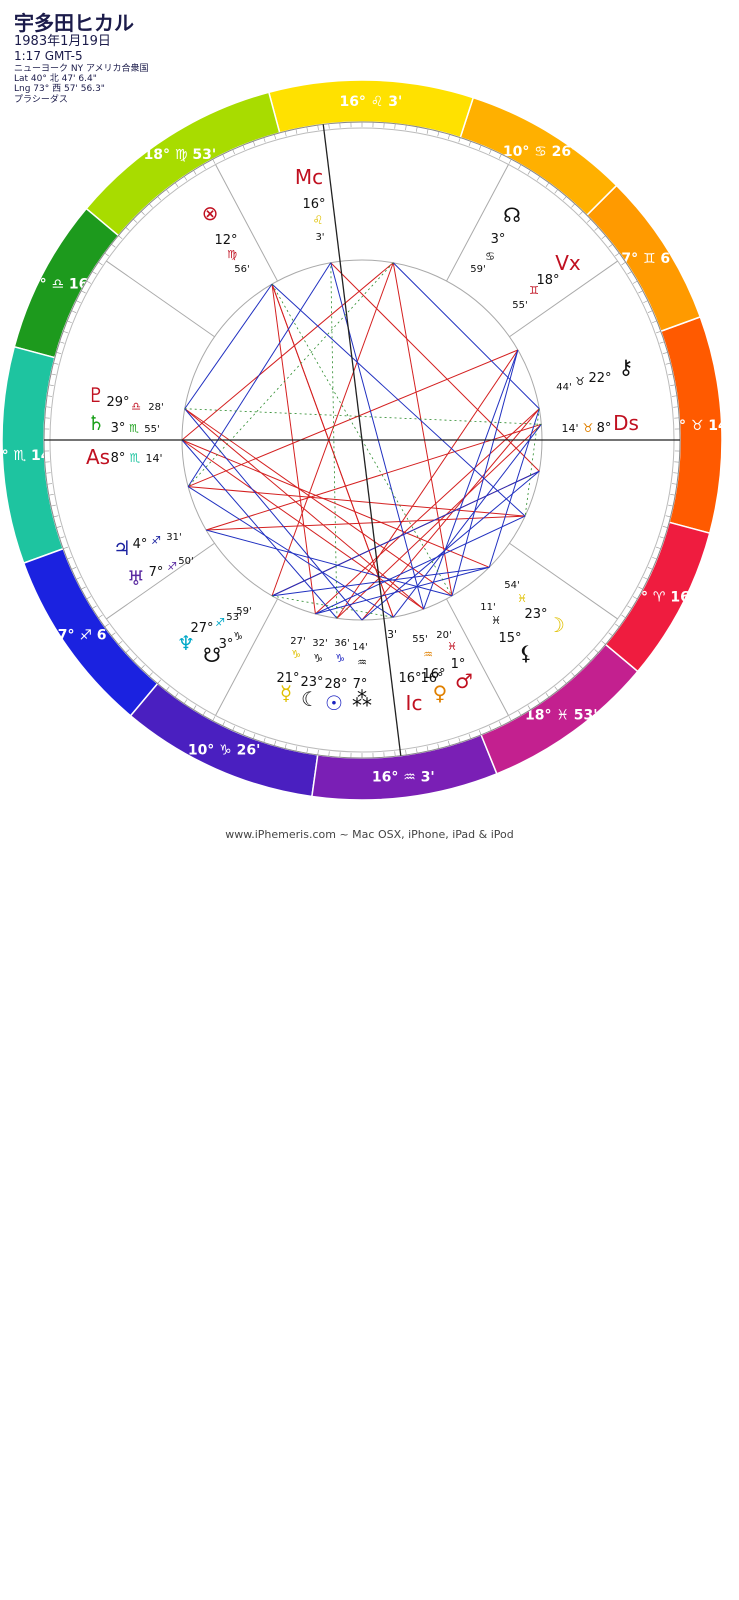 This screenshot has width=739, height=1600. What do you see at coordinates (287, 678) in the screenshot?
I see `mercury-degree: 21°` at bounding box center [287, 678].